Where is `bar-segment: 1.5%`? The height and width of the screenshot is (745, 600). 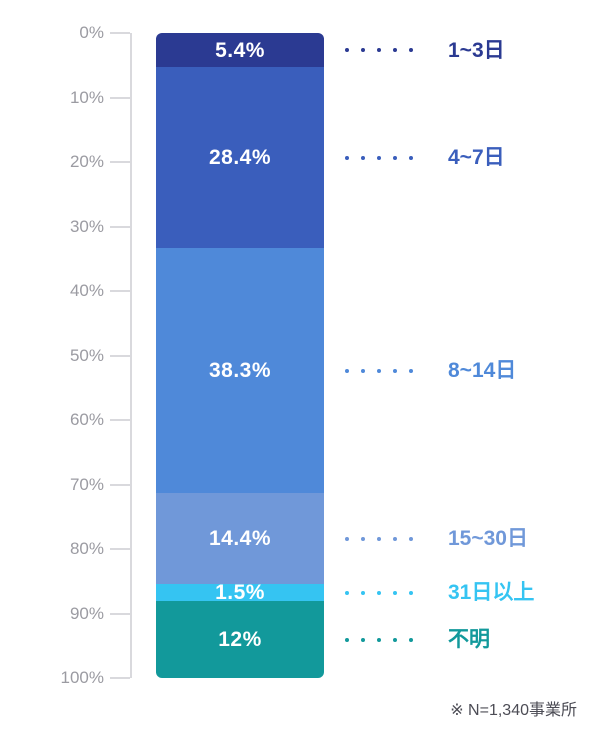 bar-segment: 1.5% is located at coordinates (240, 593).